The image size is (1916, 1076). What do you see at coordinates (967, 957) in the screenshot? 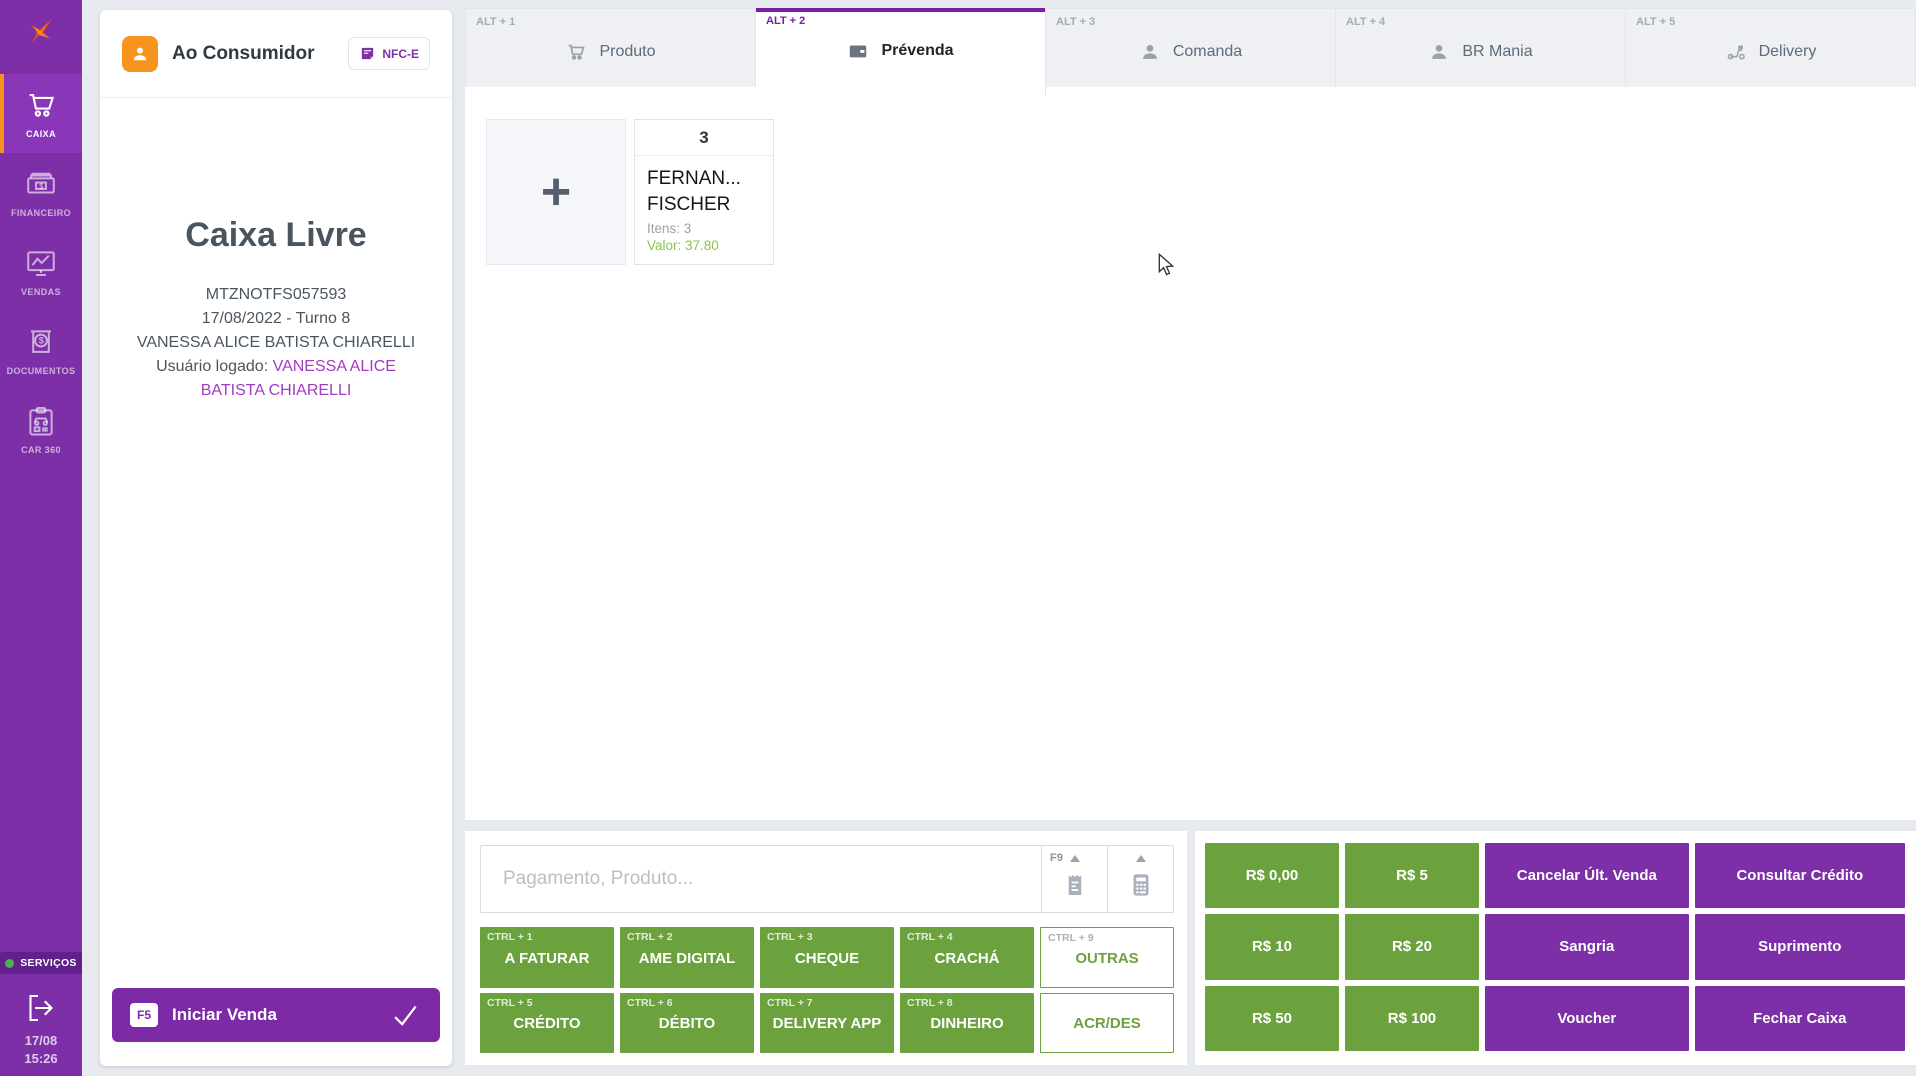
I see `payment-cracha: CTRL + 4 CRACHÁ` at bounding box center [967, 957].